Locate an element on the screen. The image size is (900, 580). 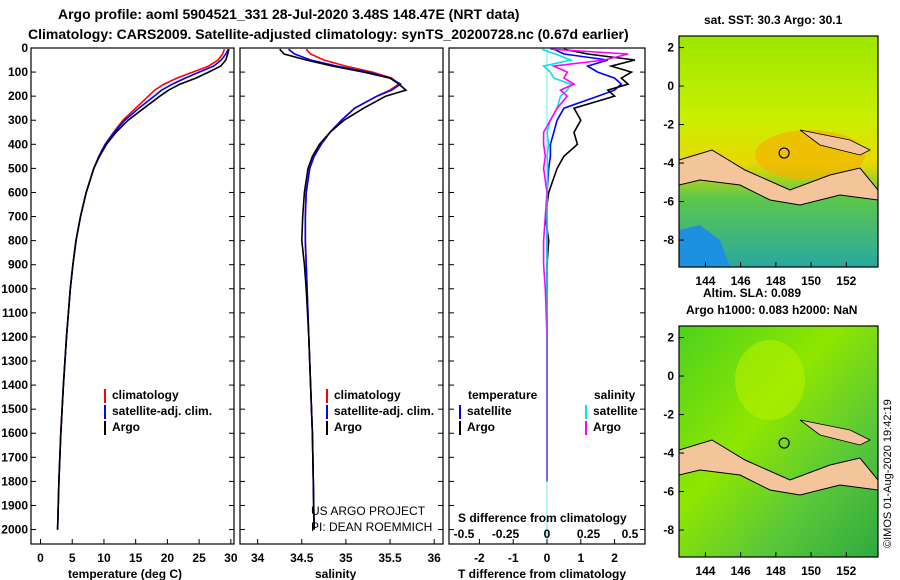
annotation-project: US ARGO PROJECT is located at coordinates (368, 511).